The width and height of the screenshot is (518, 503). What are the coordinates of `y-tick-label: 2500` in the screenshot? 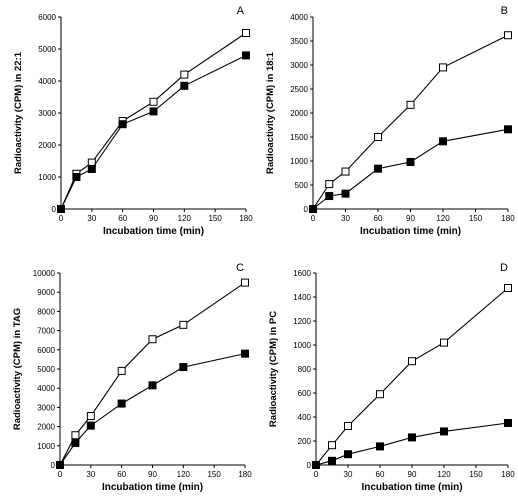 It's located at (299, 89).